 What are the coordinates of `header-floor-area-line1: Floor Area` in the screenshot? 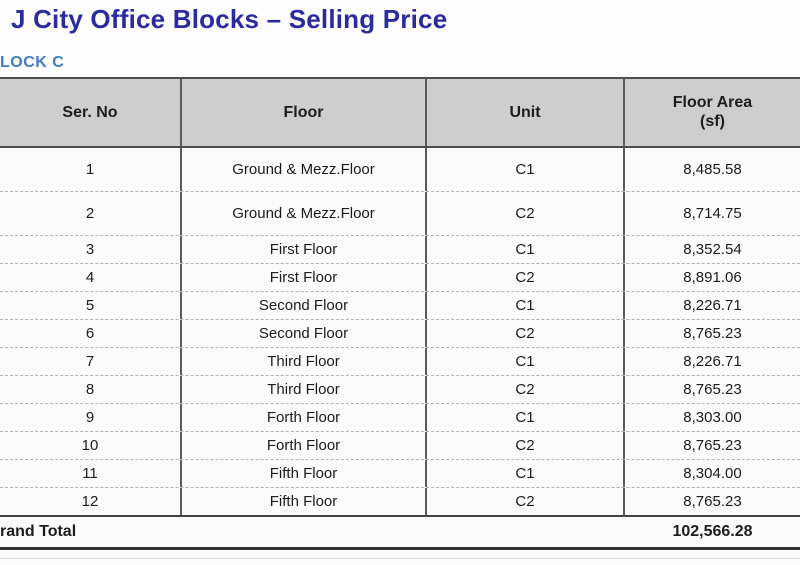 It's located at (712, 103).